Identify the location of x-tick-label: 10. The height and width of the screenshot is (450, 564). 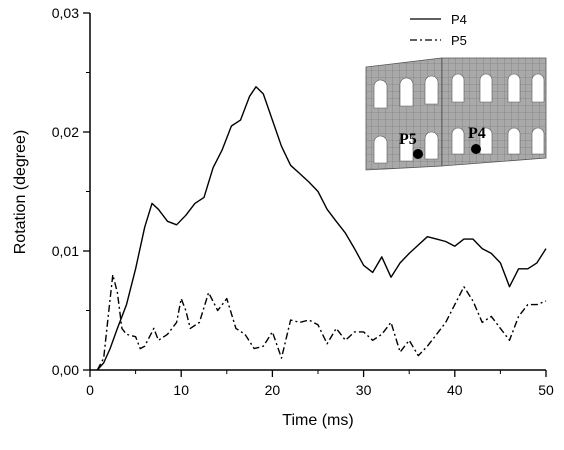
(181, 390).